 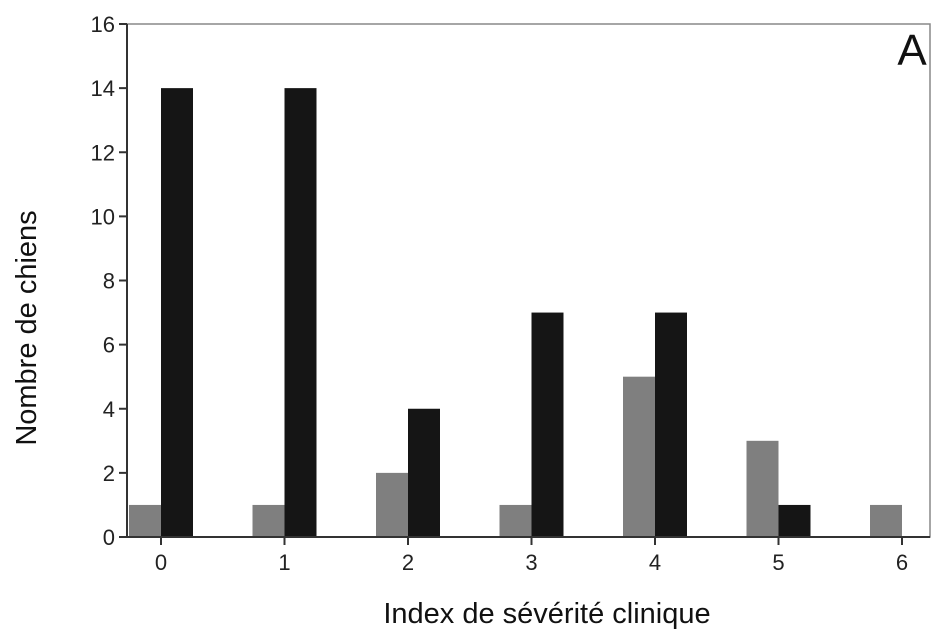 I want to click on panel-label: A, so click(x=912, y=50).